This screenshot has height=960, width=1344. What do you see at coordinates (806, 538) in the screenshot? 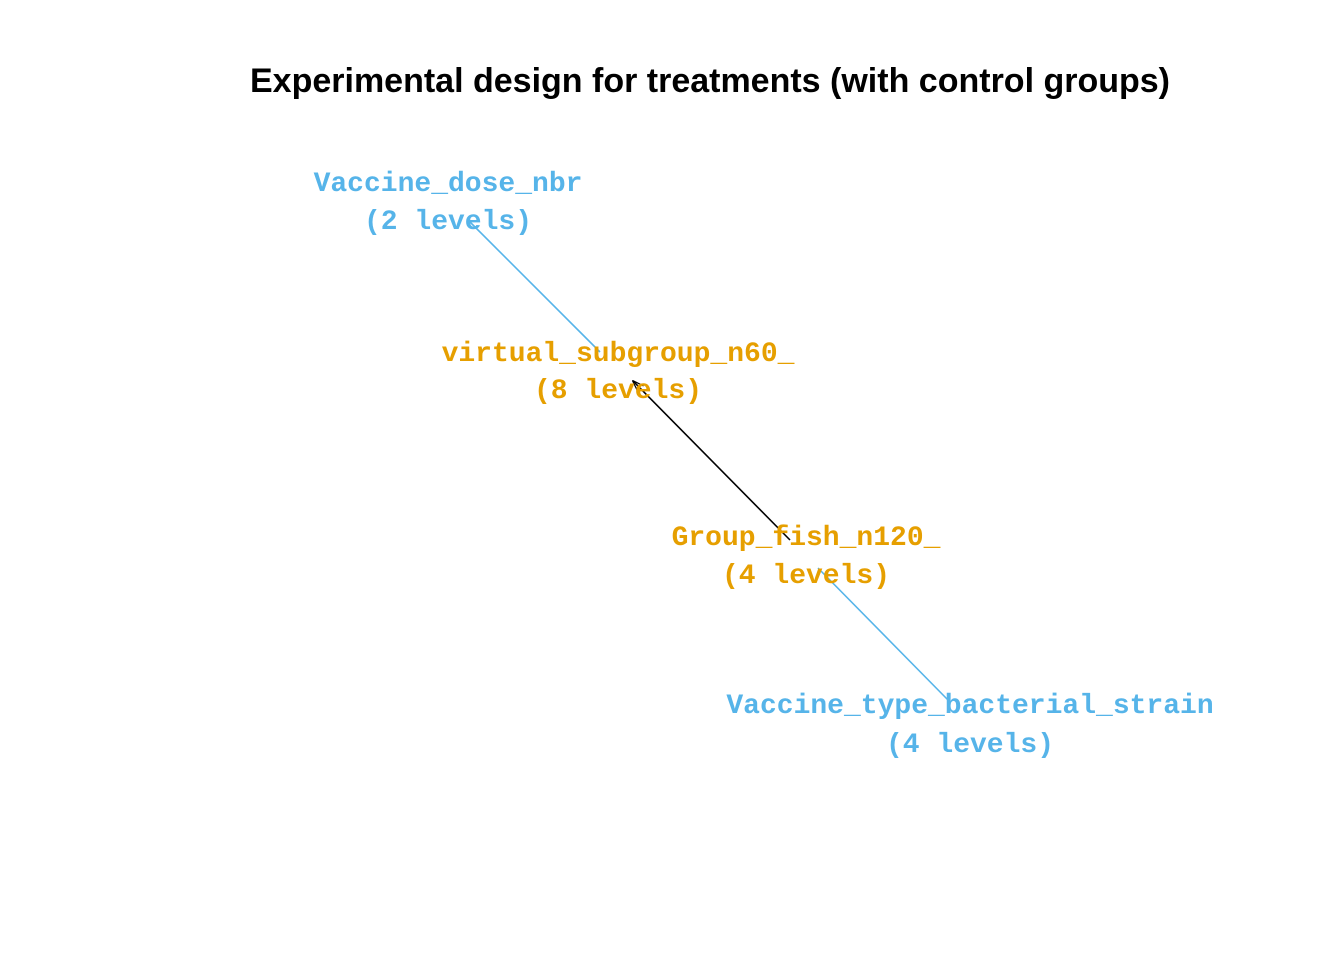
I see `node-name: Group_fish_n120_` at bounding box center [806, 538].